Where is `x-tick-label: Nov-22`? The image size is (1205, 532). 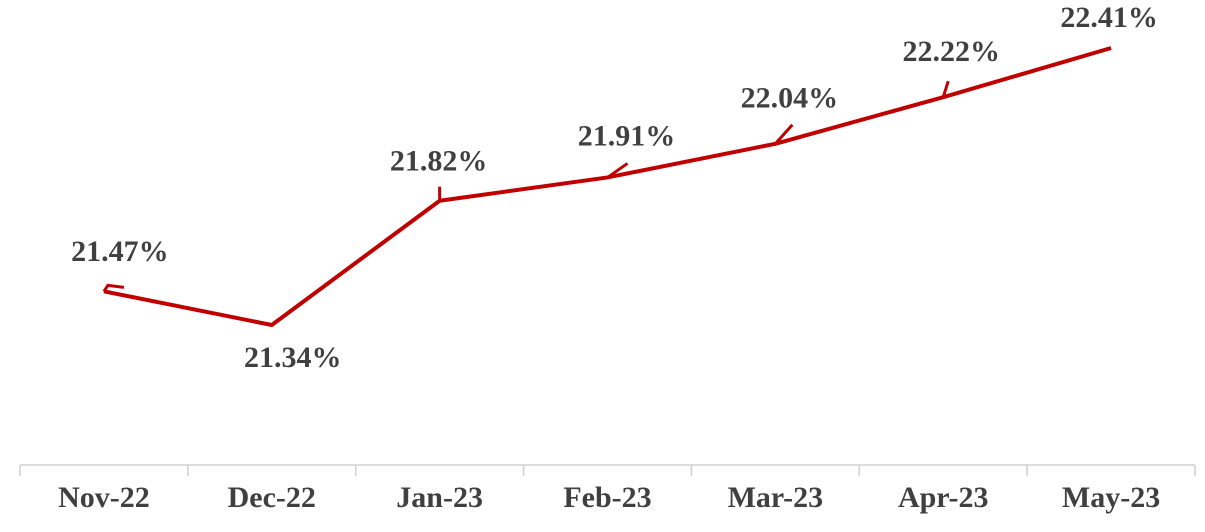 x-tick-label: Nov-22 is located at coordinates (104, 497).